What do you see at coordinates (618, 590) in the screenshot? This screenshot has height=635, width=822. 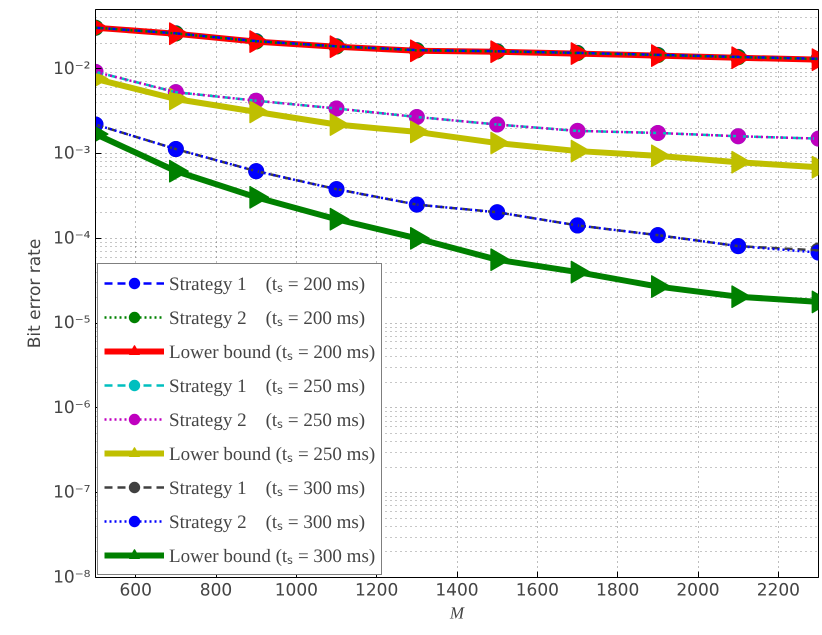 I see `x-tick-label: 1800` at bounding box center [618, 590].